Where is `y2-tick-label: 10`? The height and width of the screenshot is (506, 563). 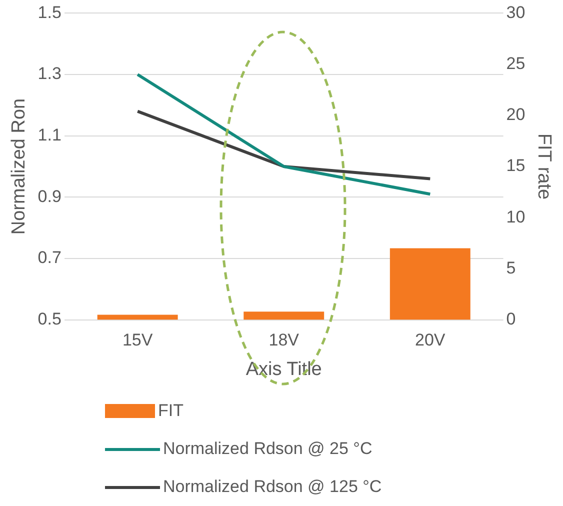
y2-tick-label: 10 is located at coordinates (516, 216).